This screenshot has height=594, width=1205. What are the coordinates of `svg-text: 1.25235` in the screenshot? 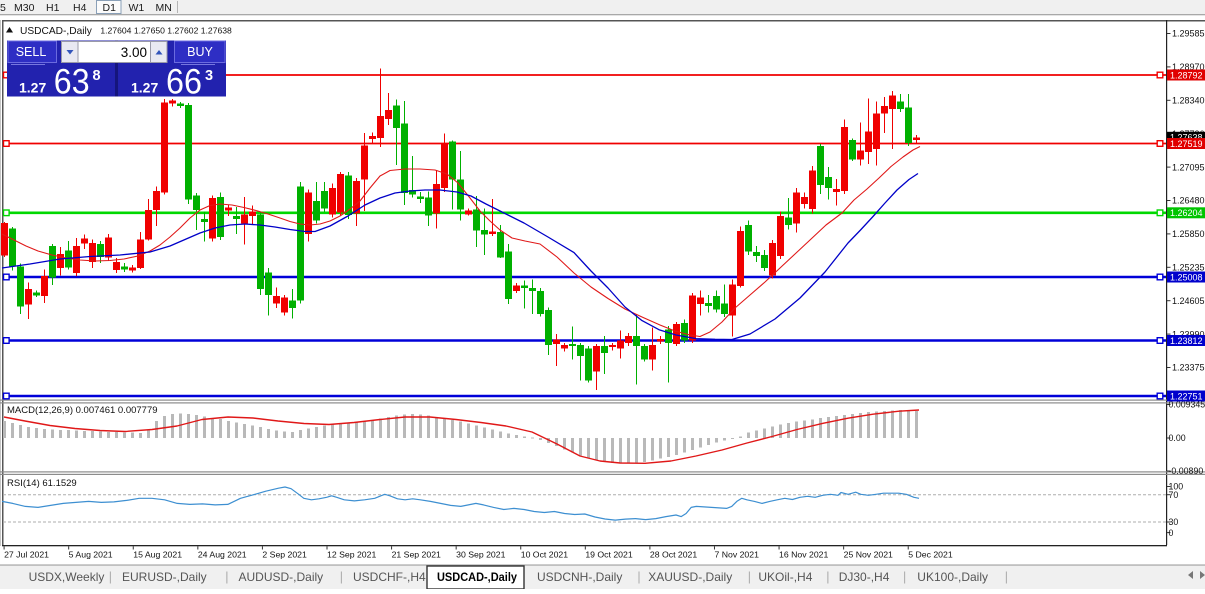 It's located at (1188, 268).